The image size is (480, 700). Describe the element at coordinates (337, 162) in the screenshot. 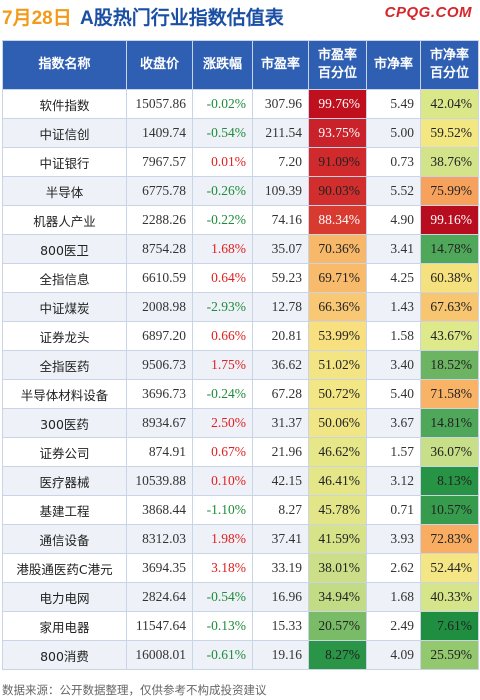

I see `pe-percentile-cell: 91.09%` at that location.